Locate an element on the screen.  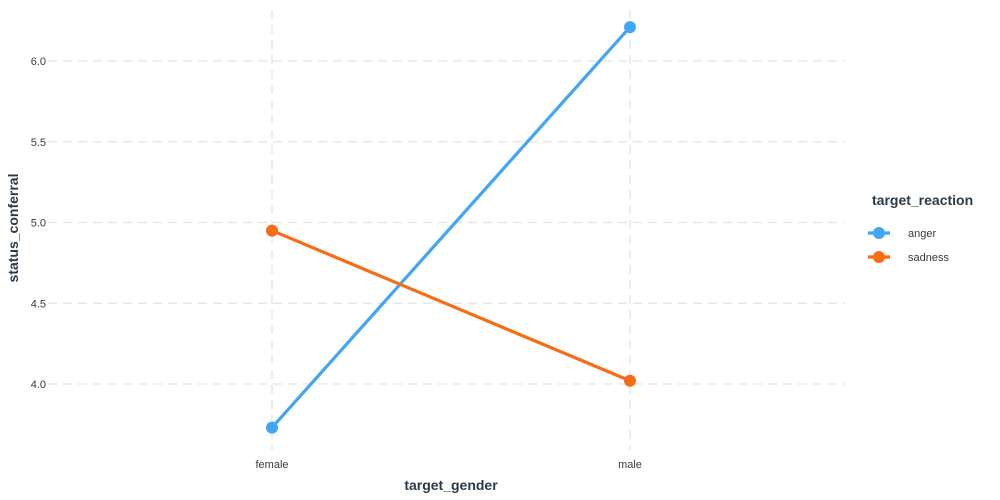
legend-item-sadness: sadness is located at coordinates (908, 257).